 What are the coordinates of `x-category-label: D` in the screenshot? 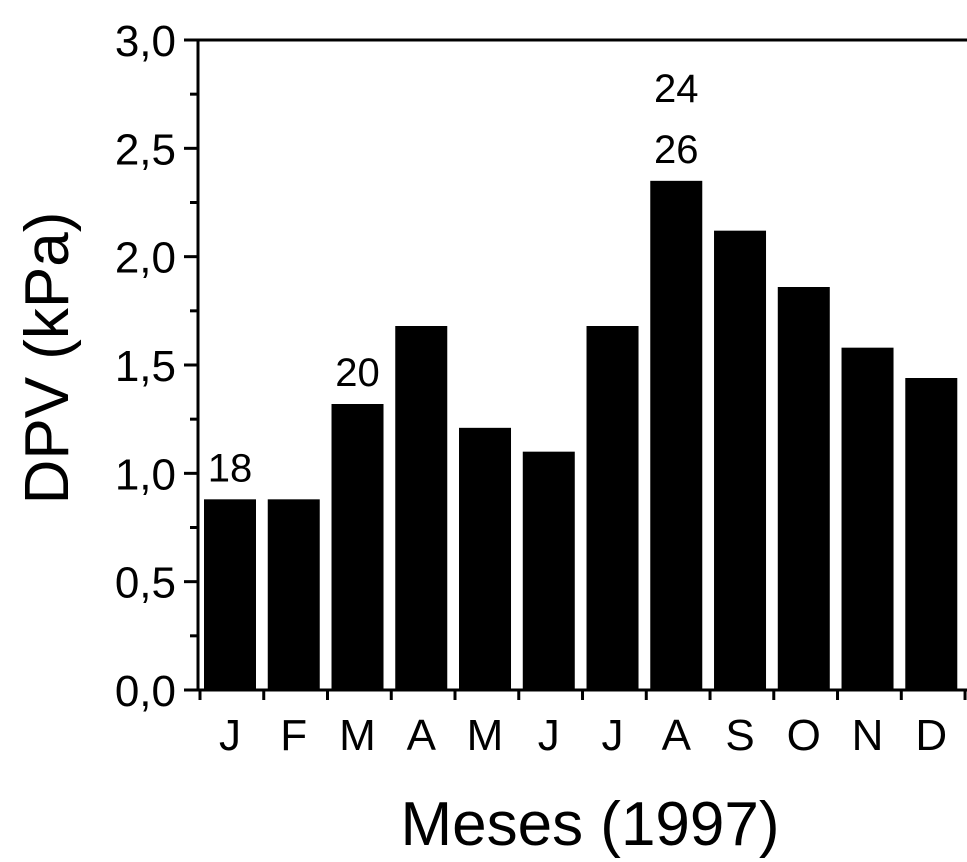 It's located at (931, 735).